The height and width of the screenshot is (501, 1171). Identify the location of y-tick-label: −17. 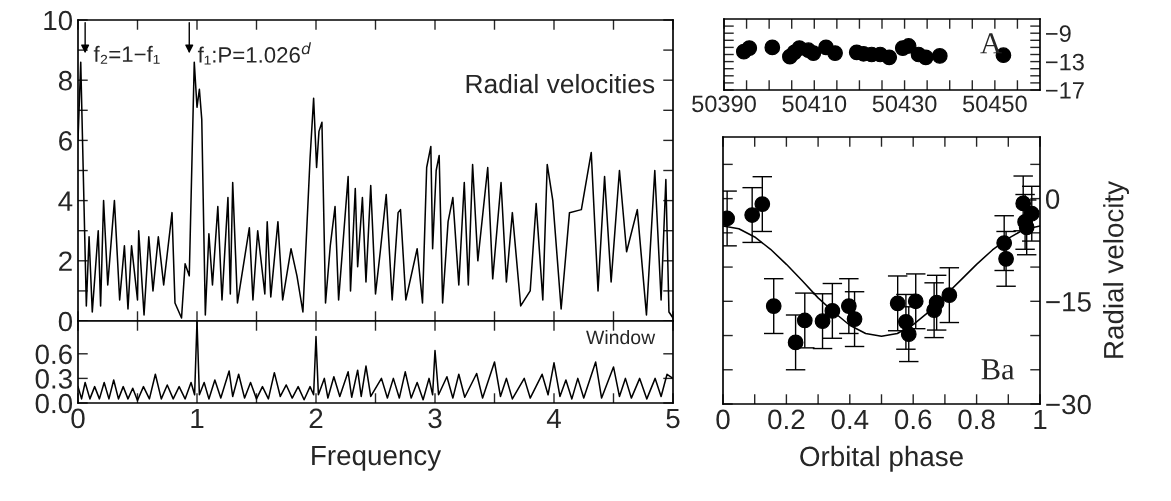
(1065, 90).